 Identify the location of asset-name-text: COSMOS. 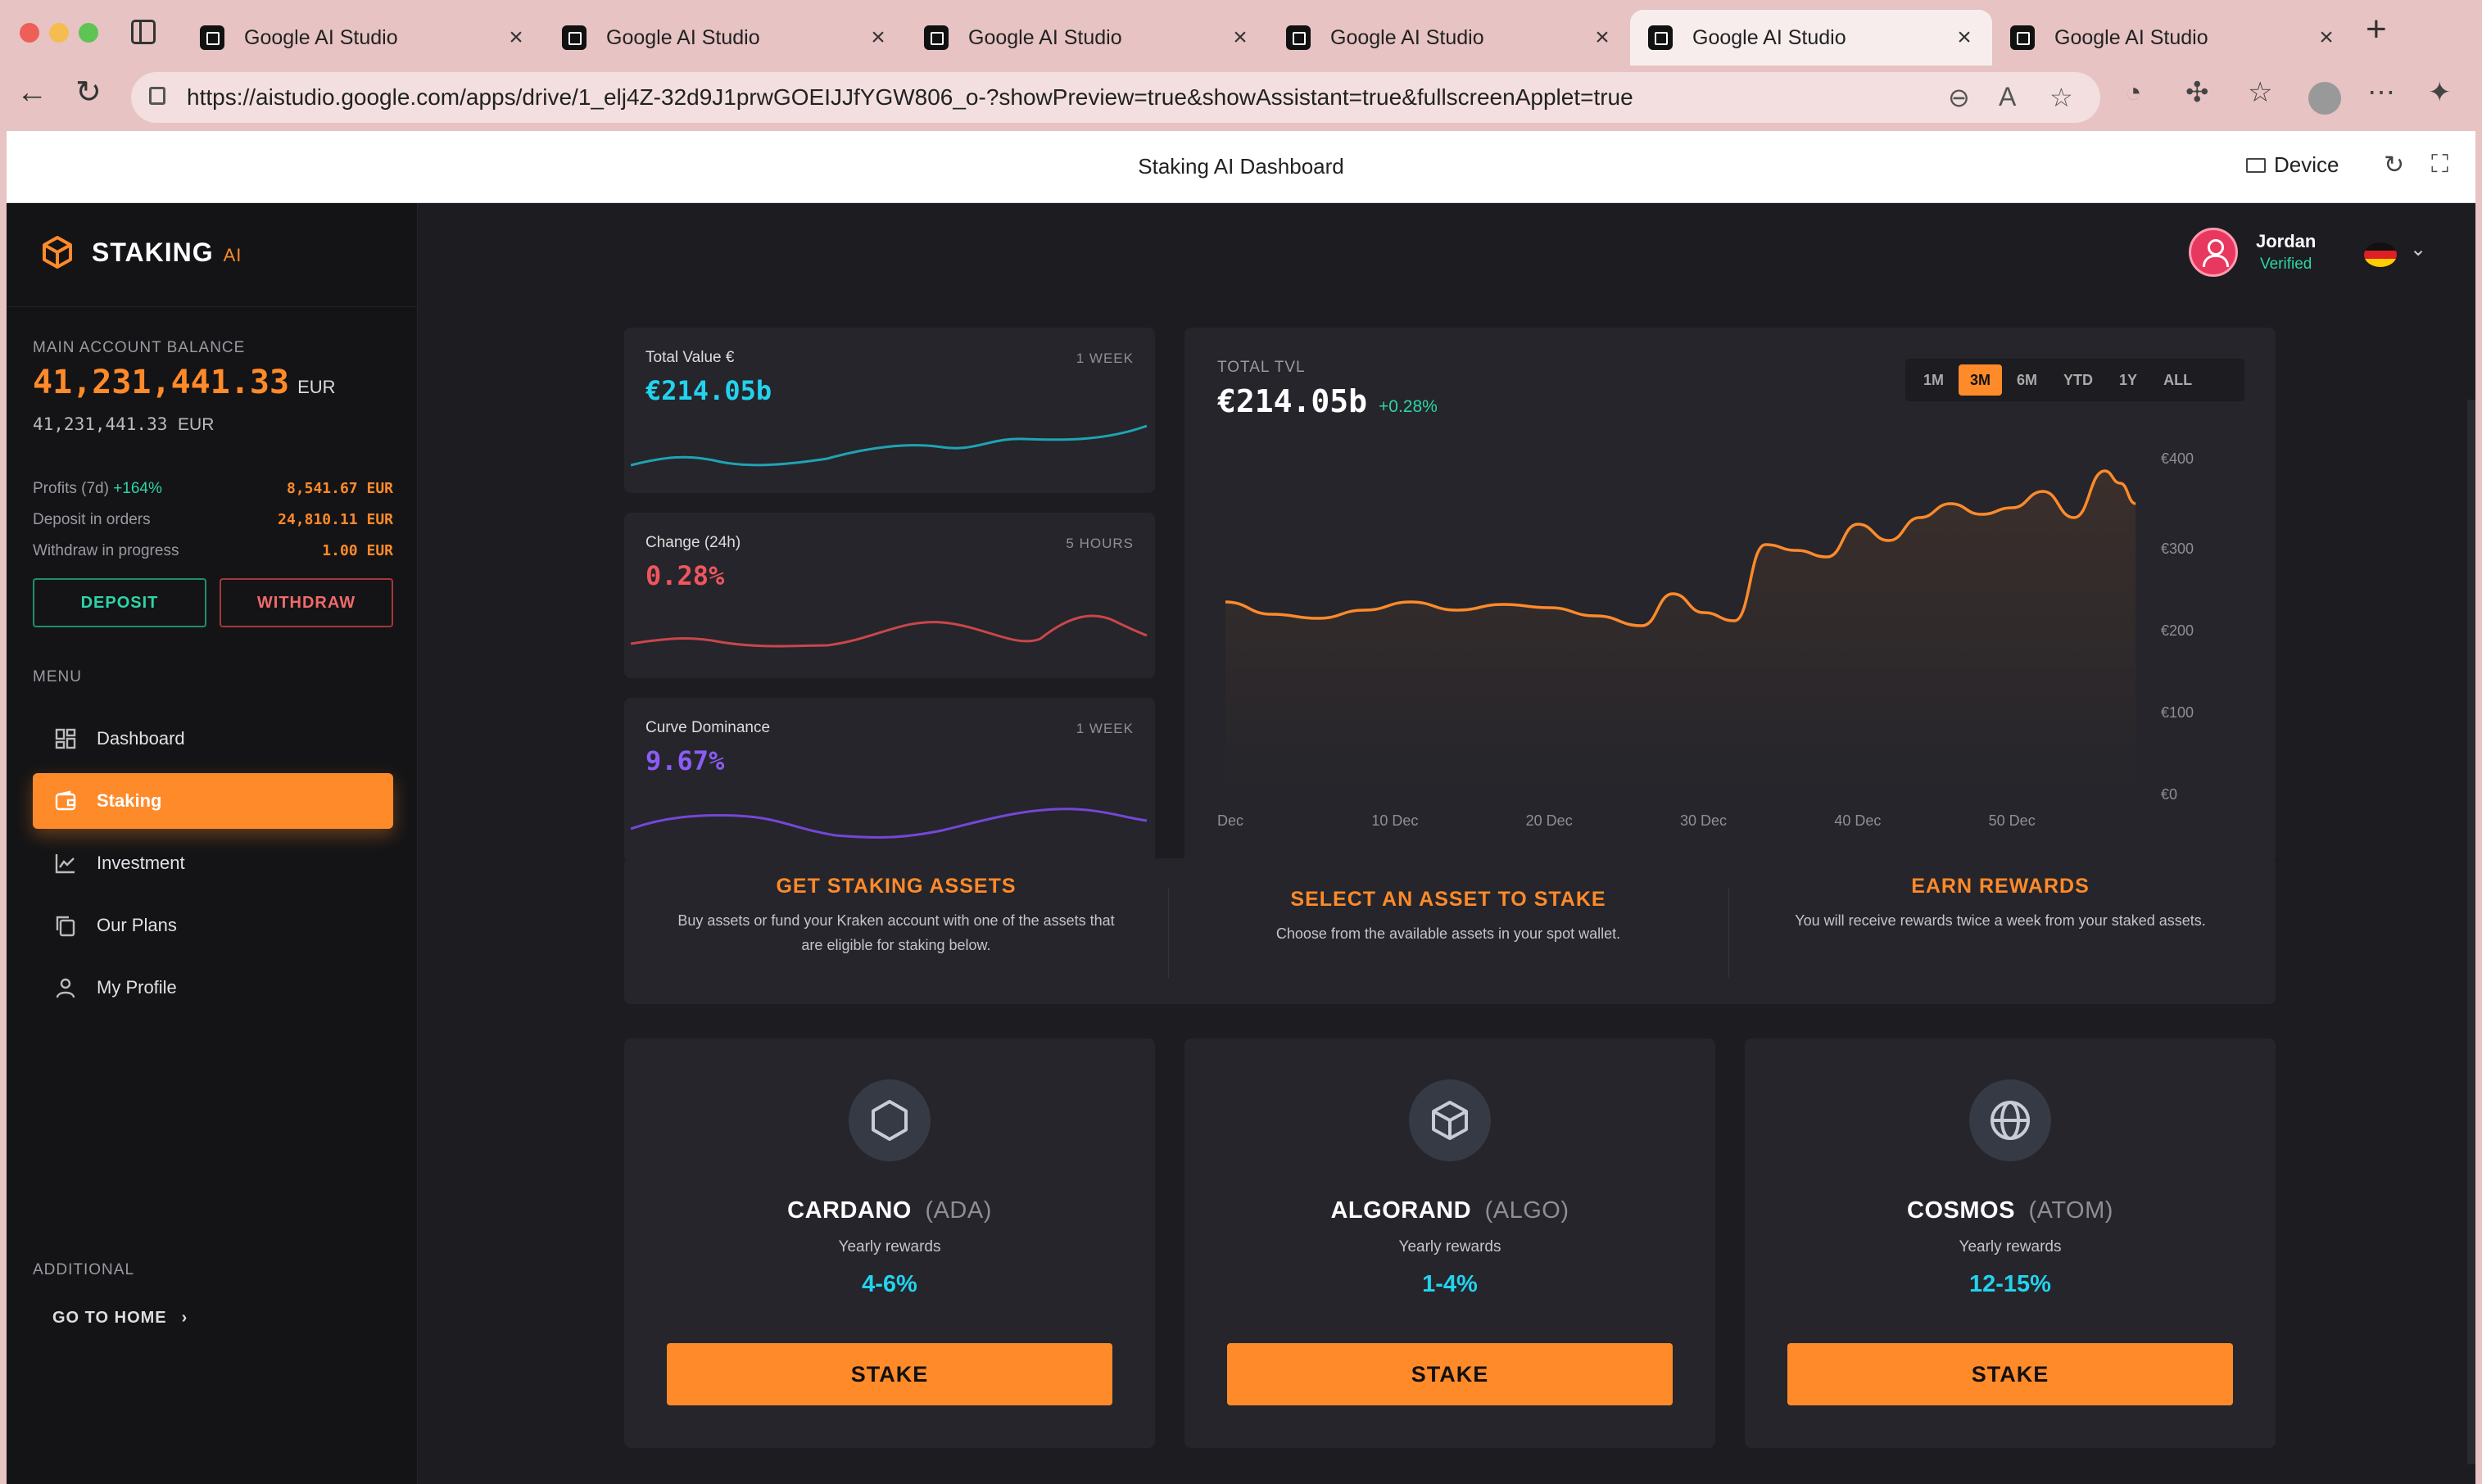
(1961, 1210).